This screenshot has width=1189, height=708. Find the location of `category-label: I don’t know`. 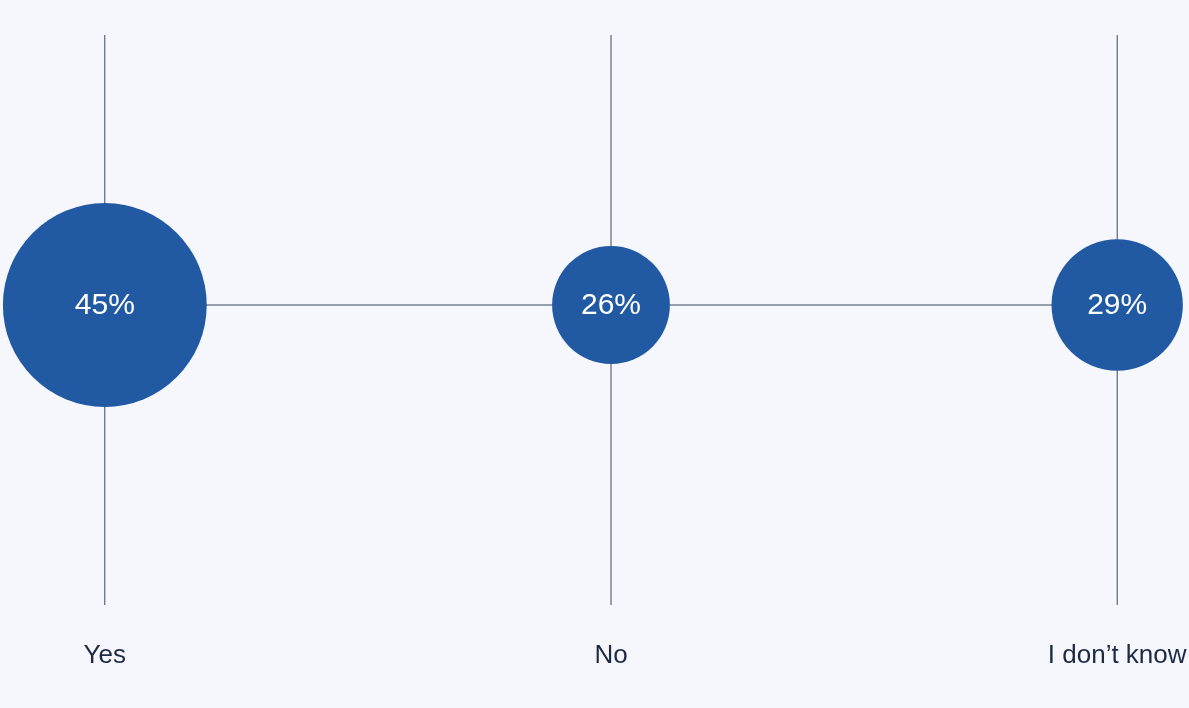

category-label: I don’t know is located at coordinates (1117, 654).